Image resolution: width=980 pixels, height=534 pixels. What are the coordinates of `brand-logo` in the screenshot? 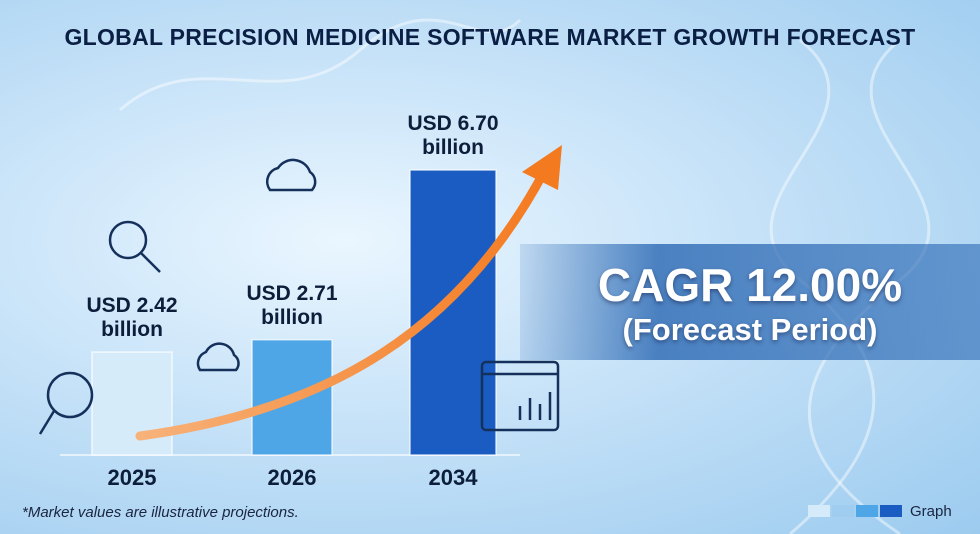 It's located at (855, 511).